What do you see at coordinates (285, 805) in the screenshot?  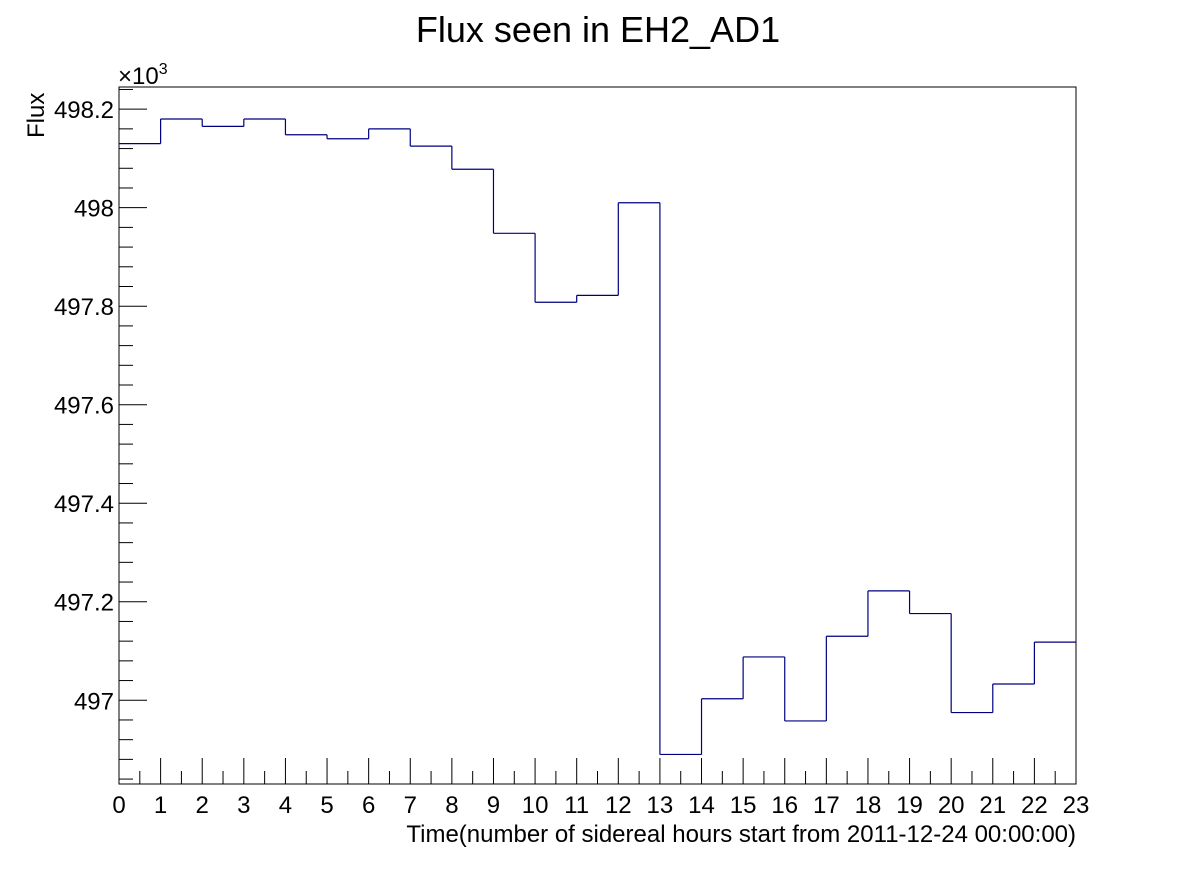 I see `x-tick-label: 4` at bounding box center [285, 805].